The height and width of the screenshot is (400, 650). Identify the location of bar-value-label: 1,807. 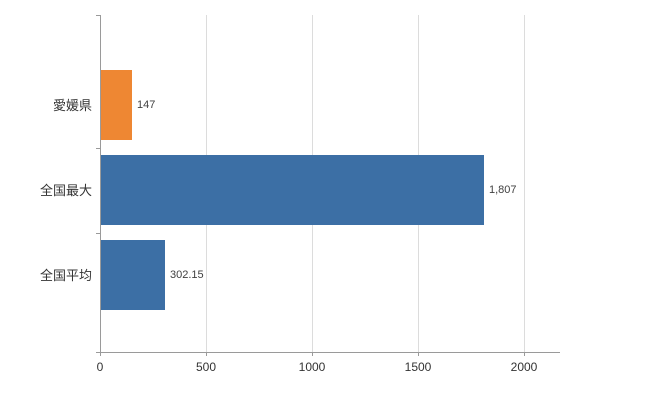
(503, 190).